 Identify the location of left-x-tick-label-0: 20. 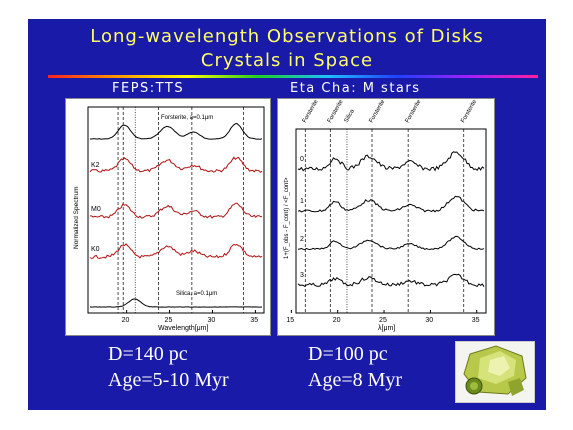
(126, 320).